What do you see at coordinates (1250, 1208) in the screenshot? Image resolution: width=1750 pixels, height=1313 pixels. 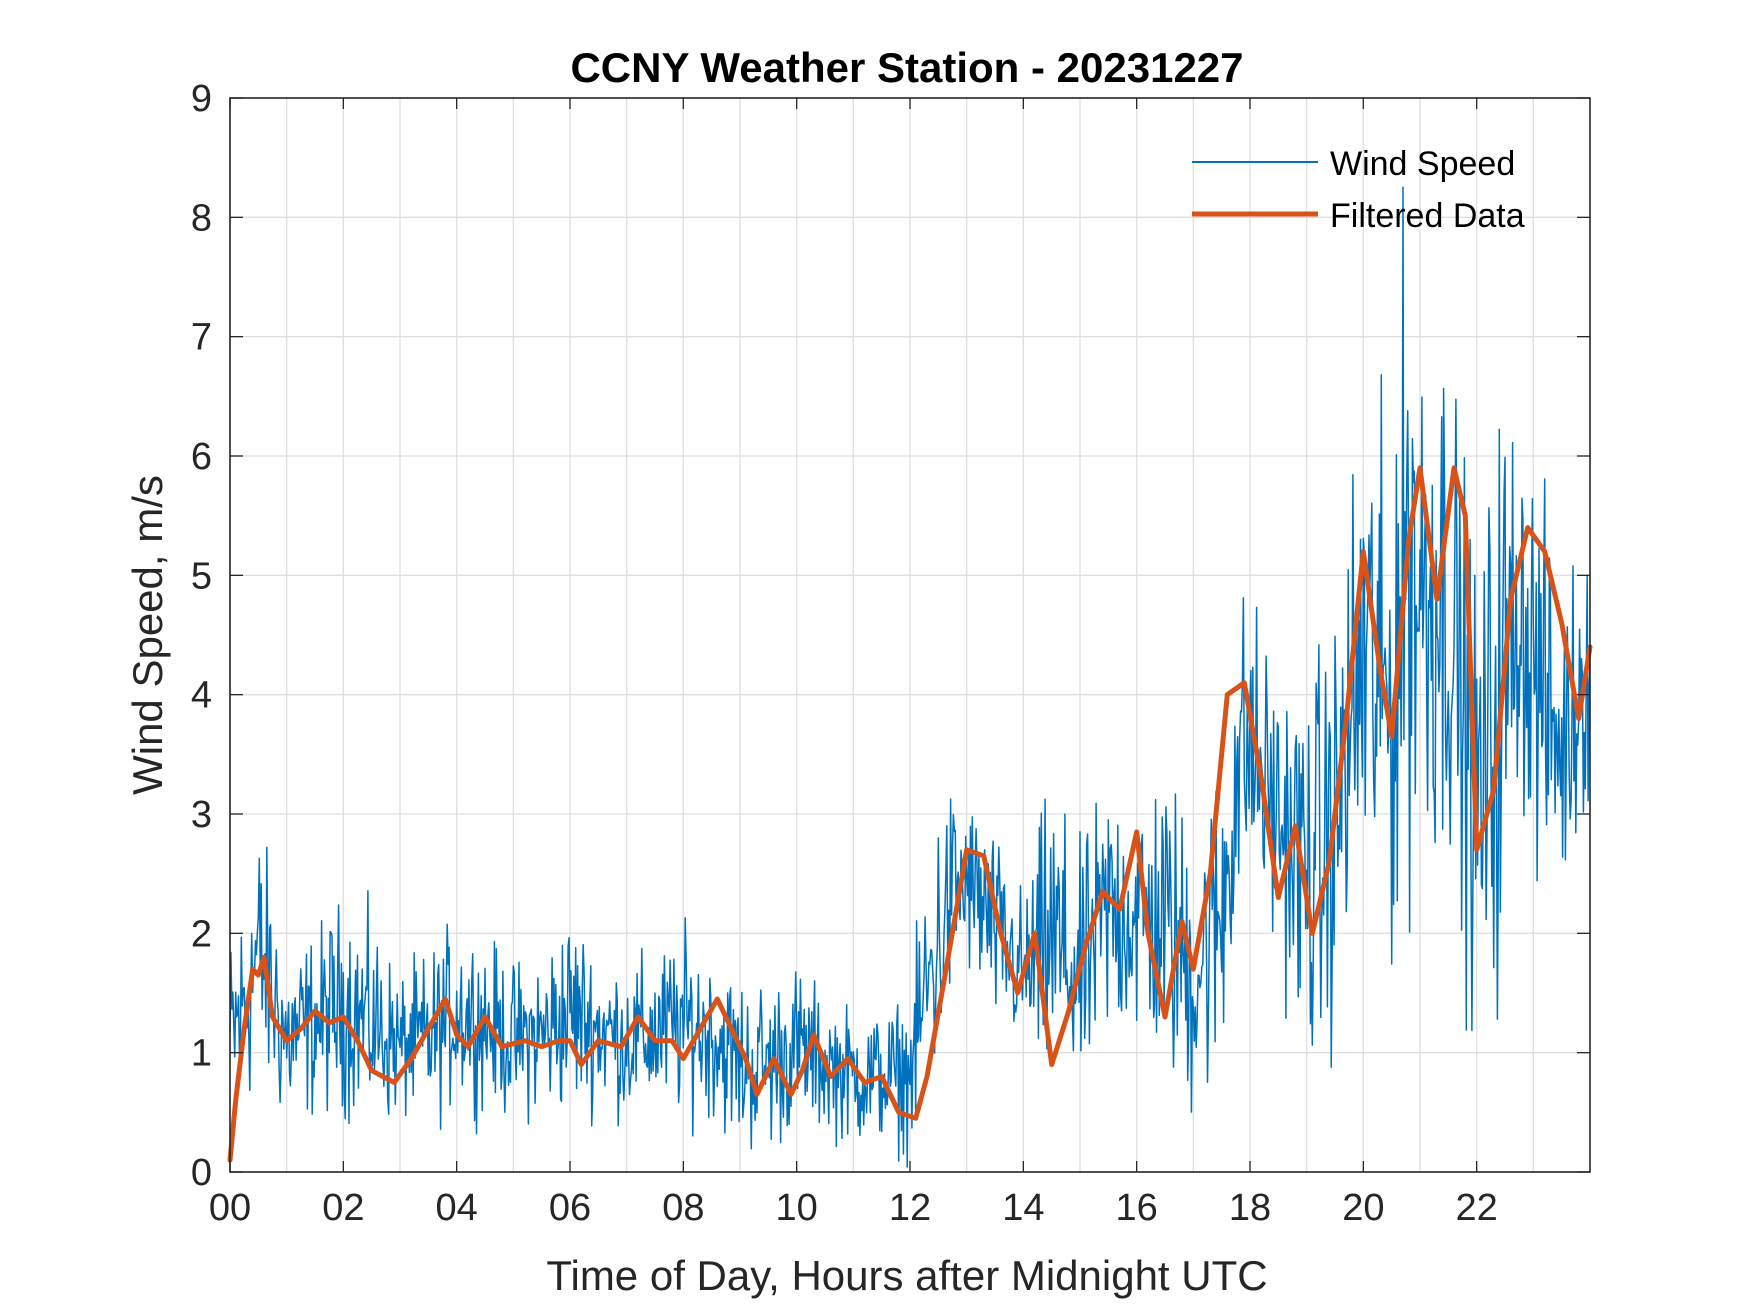 I see `x-tick-label: 18` at bounding box center [1250, 1208].